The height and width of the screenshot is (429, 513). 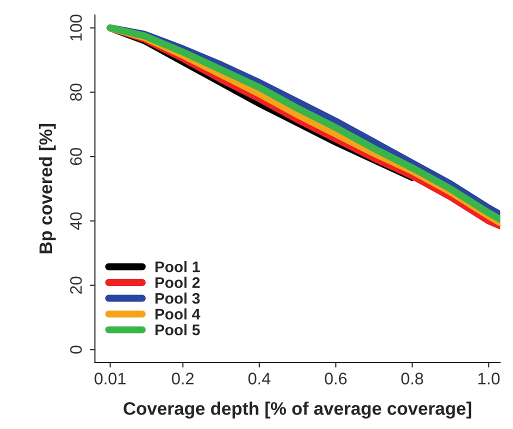 What do you see at coordinates (76, 350) in the screenshot?
I see `y-tick-label: 0` at bounding box center [76, 350].